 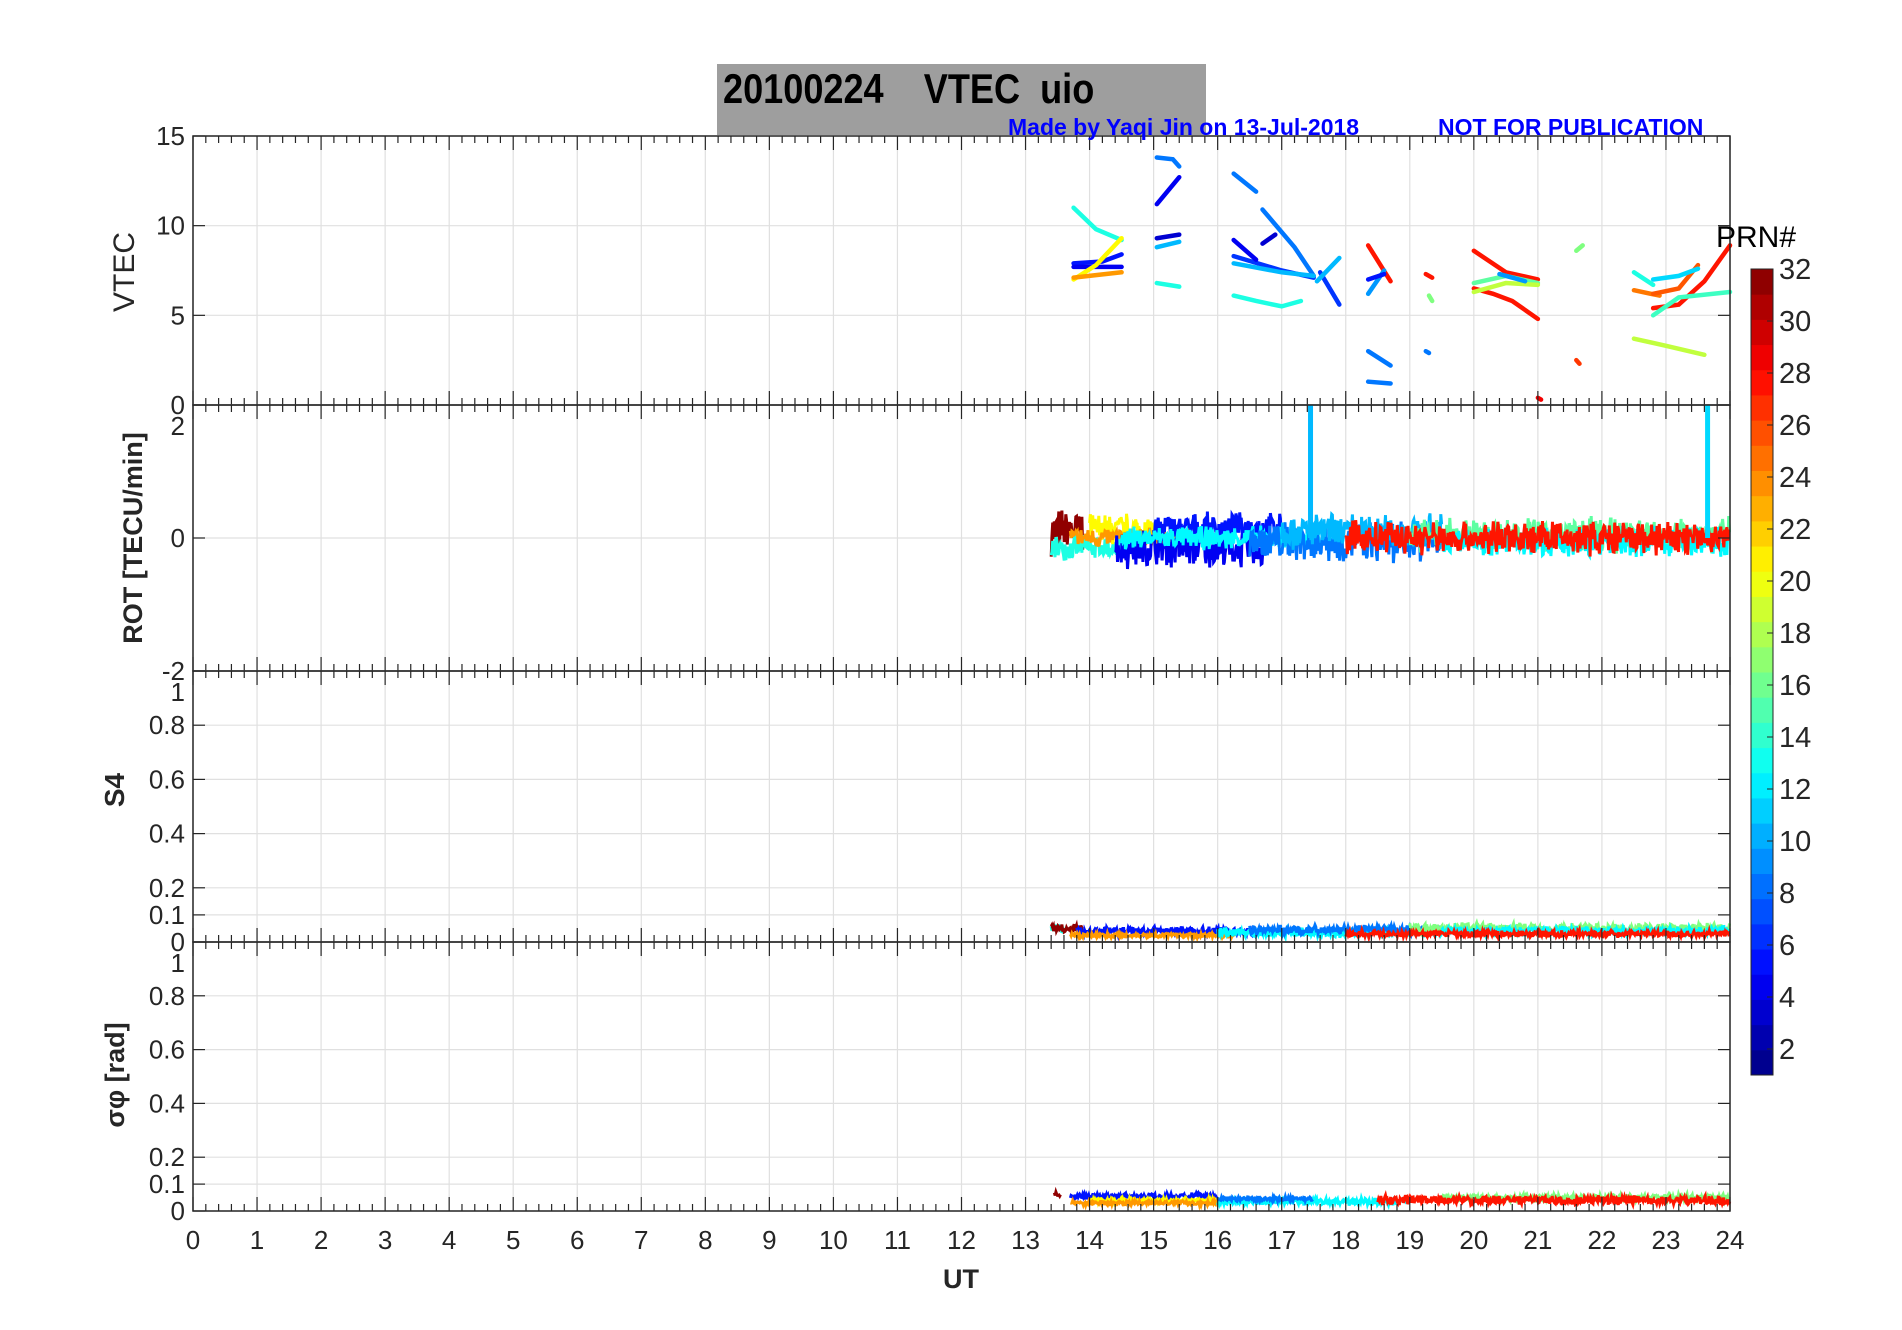 I want to click on credit-text: Made by Yaqi Jin on 13-Jul-2018, so click(x=1183, y=127).